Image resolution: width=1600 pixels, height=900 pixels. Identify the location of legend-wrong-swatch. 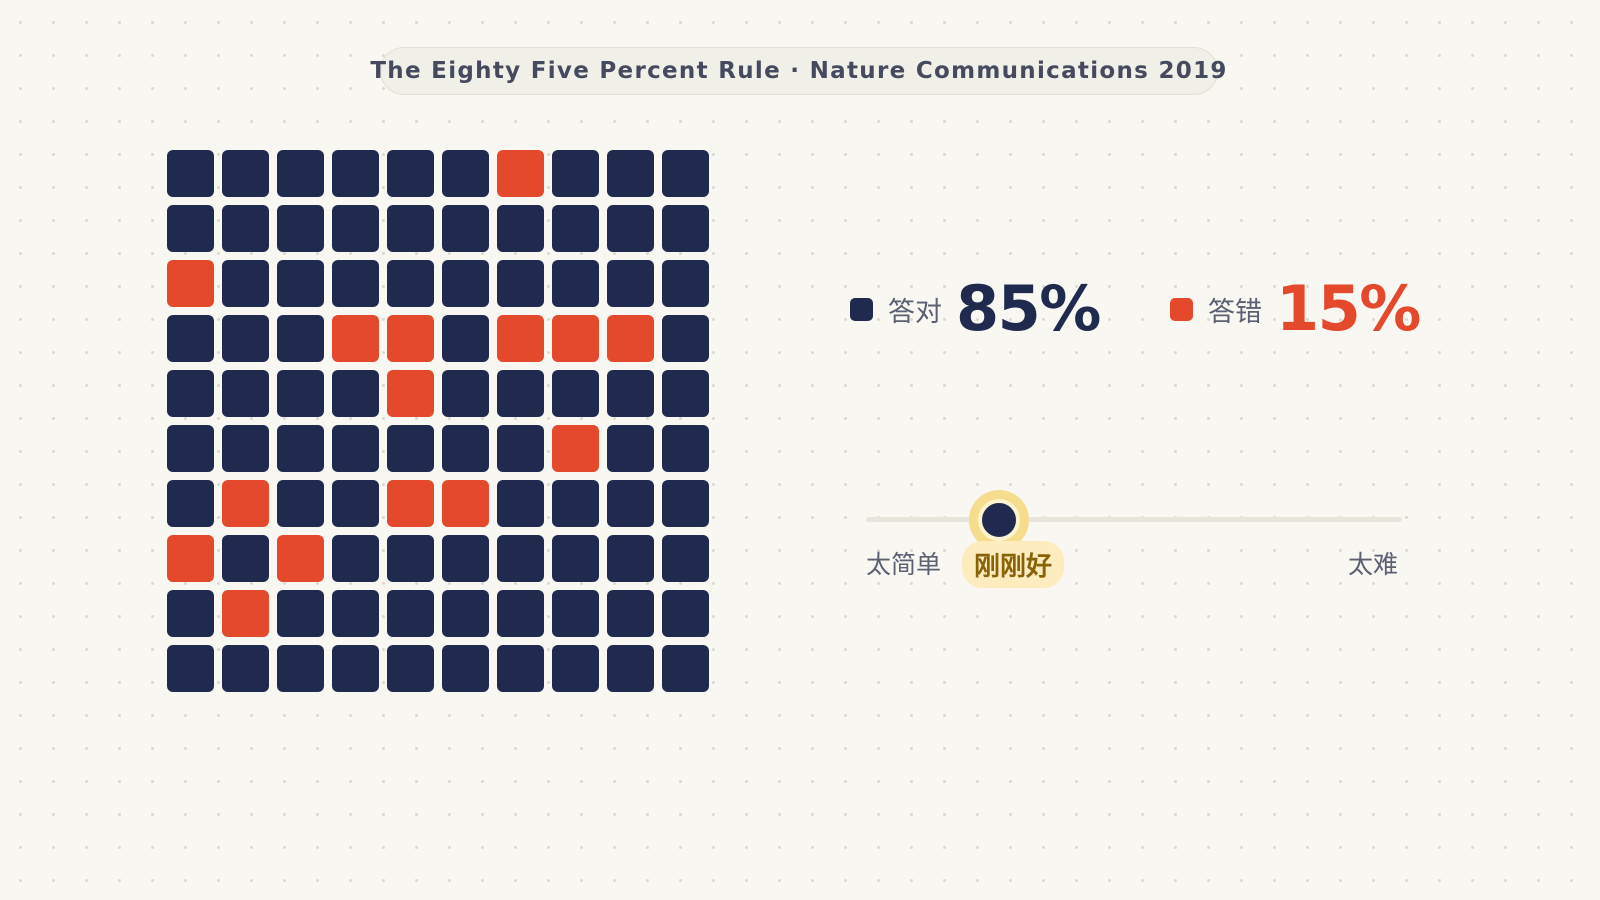
(1181, 309).